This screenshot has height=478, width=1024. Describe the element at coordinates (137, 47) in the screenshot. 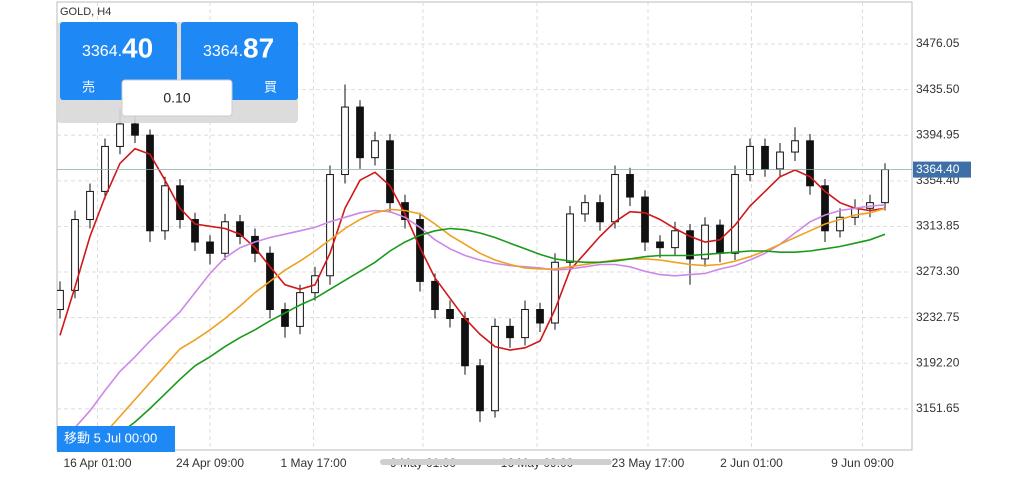

I see `sell-price-suffix: 40` at that location.